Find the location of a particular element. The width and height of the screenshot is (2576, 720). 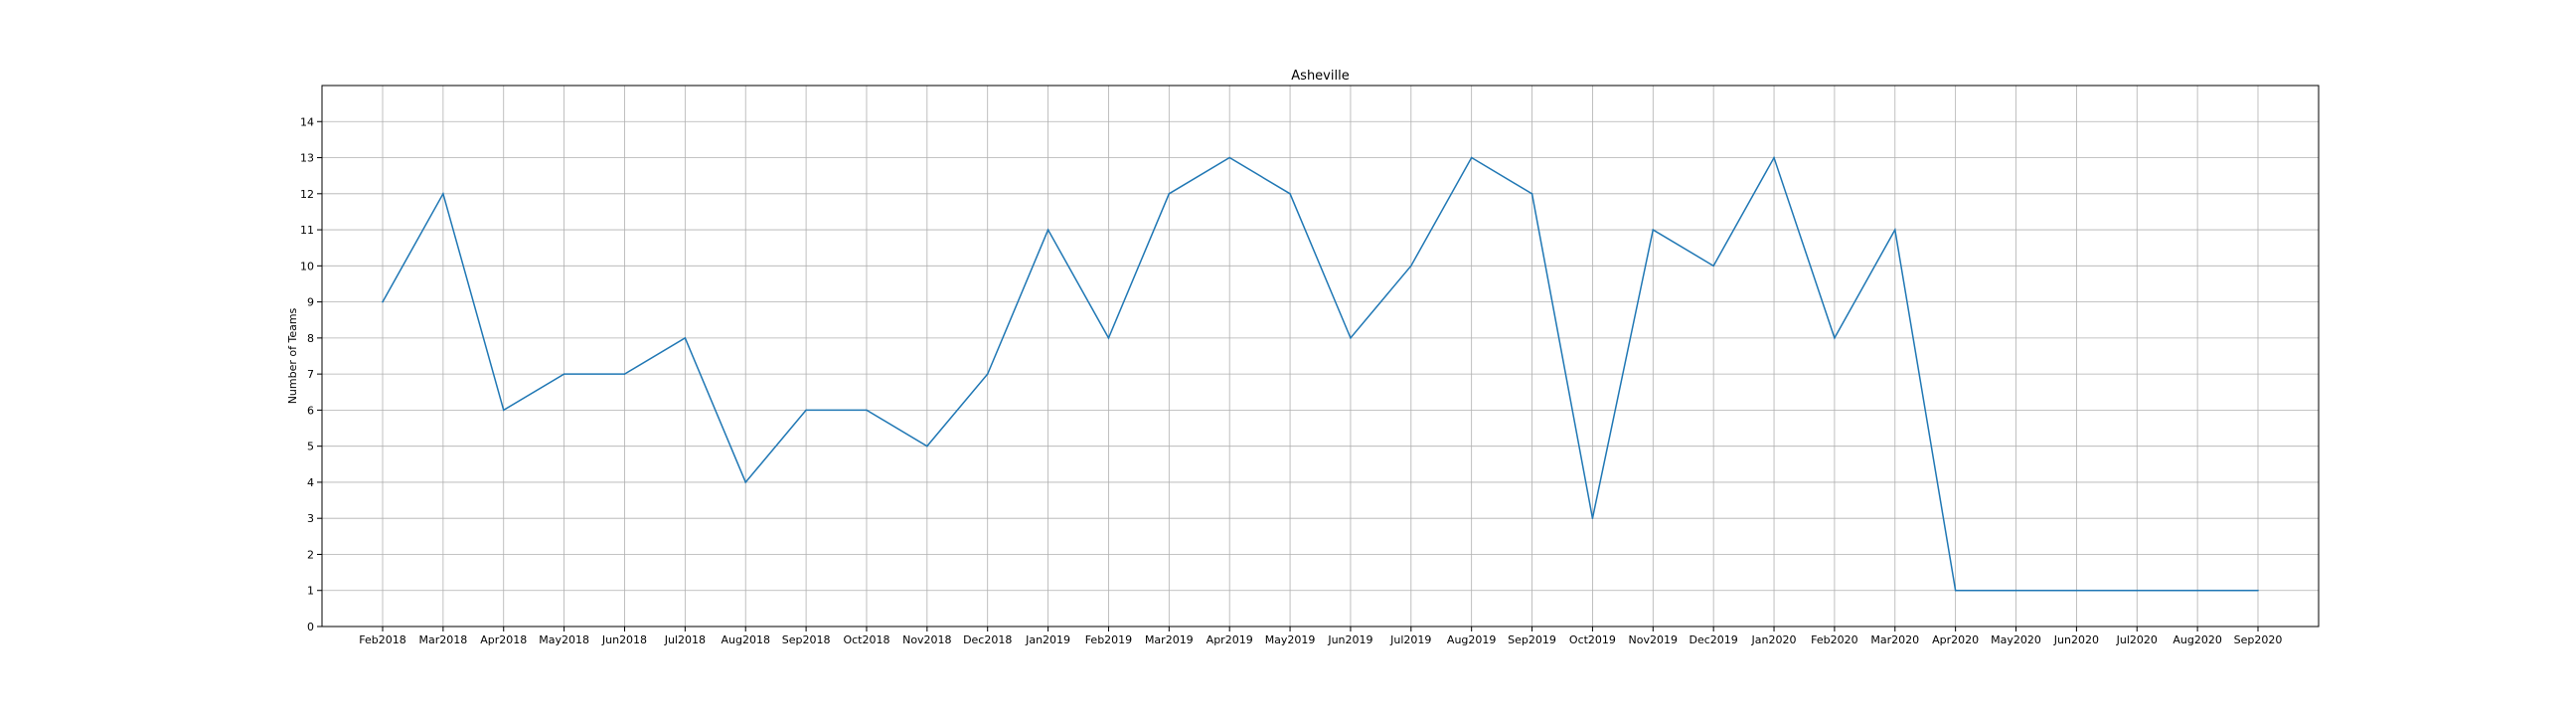

x-tick-label: Jul2018 is located at coordinates (685, 639).